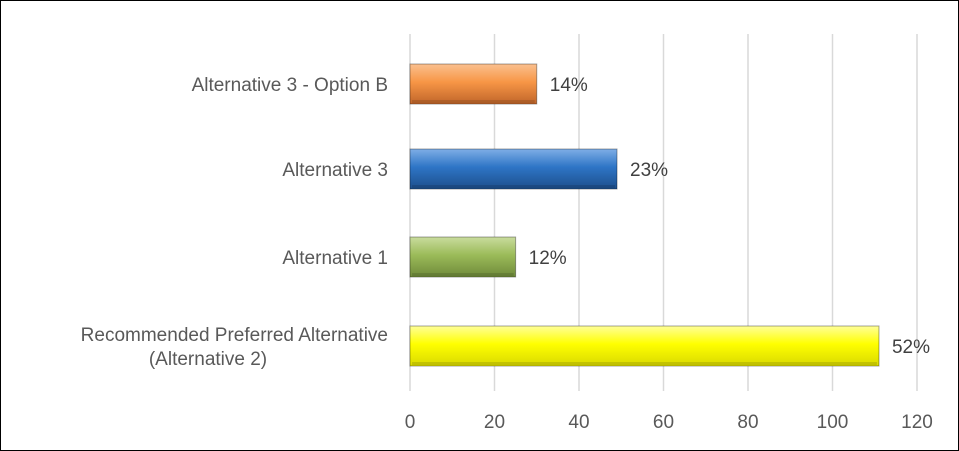 The image size is (959, 451). Describe the element at coordinates (208, 359) in the screenshot. I see `category-label: (Alternative 2)` at that location.